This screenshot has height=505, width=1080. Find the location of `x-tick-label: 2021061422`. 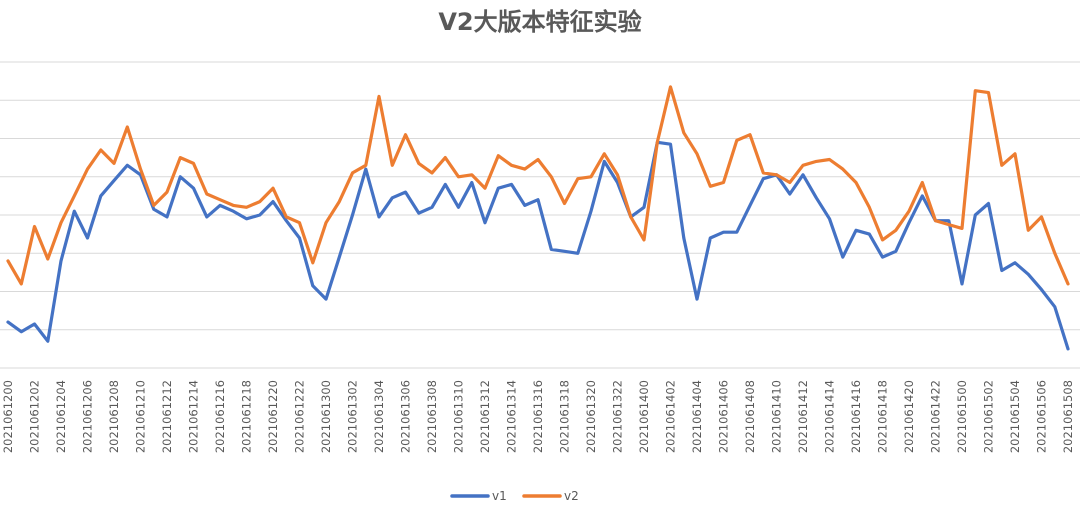

x-tick-label: 2021061422 is located at coordinates (936, 416).